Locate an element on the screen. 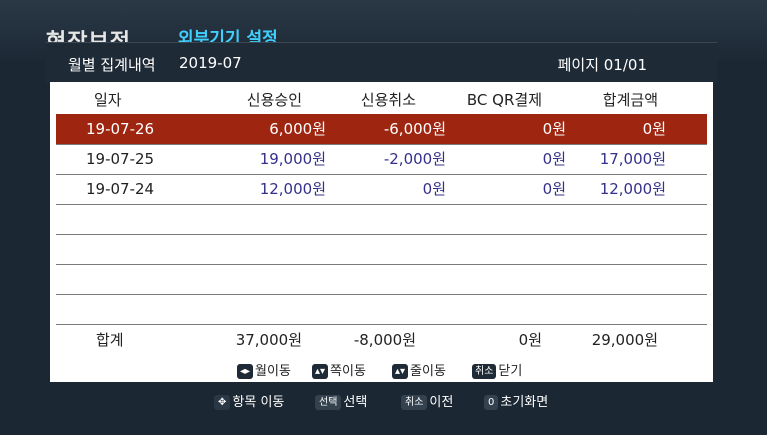 This screenshot has height=435, width=767. zero-key-icon: 0 is located at coordinates (491, 402).